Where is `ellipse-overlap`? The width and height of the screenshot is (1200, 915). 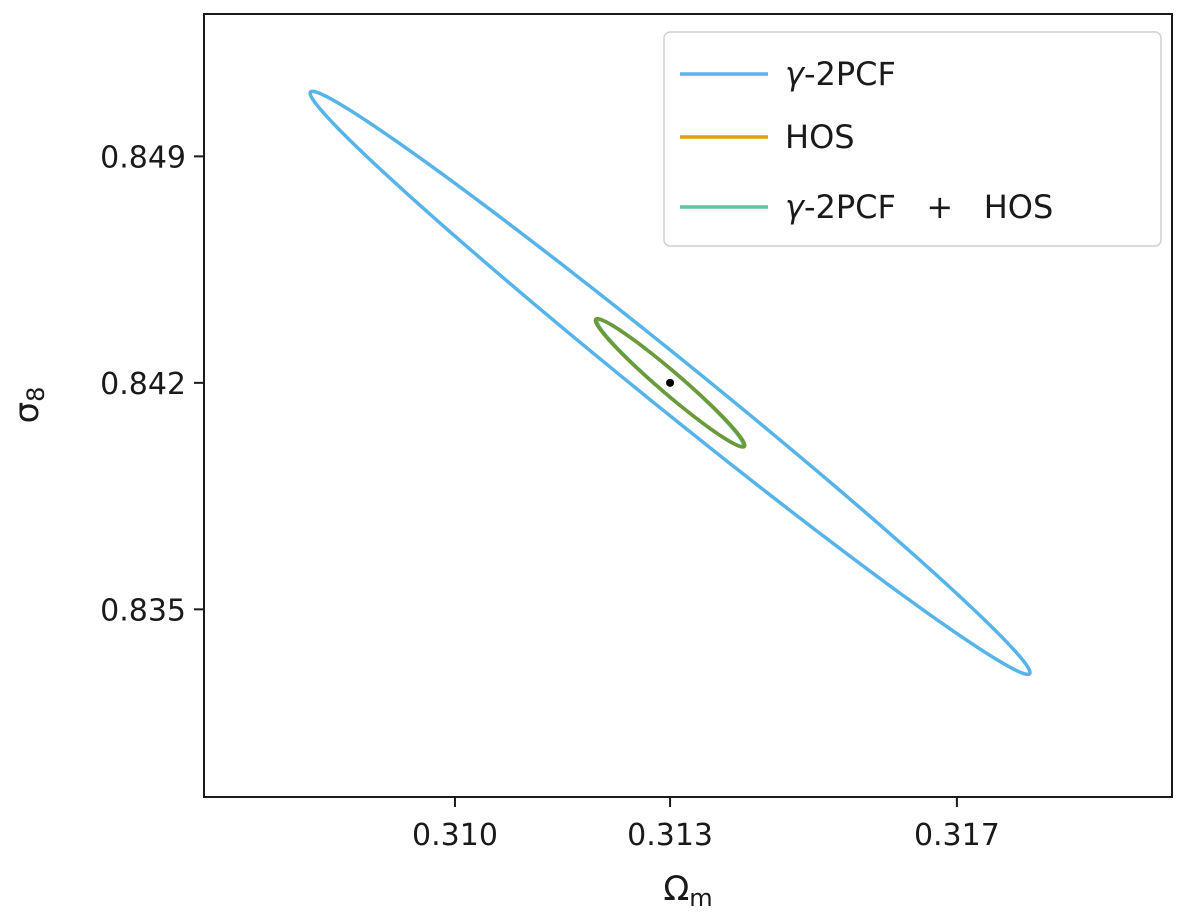 ellipse-overlap is located at coordinates (670, 383).